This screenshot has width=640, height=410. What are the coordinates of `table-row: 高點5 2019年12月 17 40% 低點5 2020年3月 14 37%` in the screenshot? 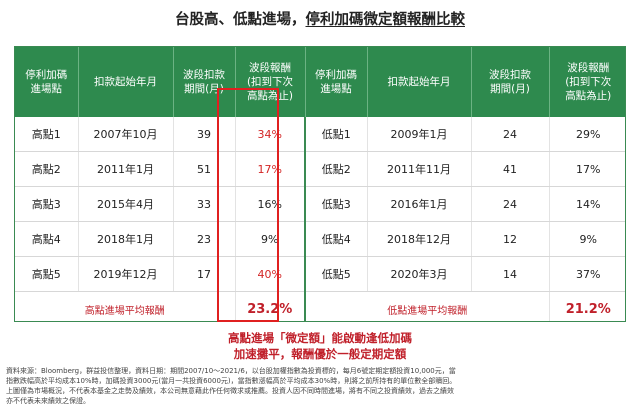 It's located at (320, 274).